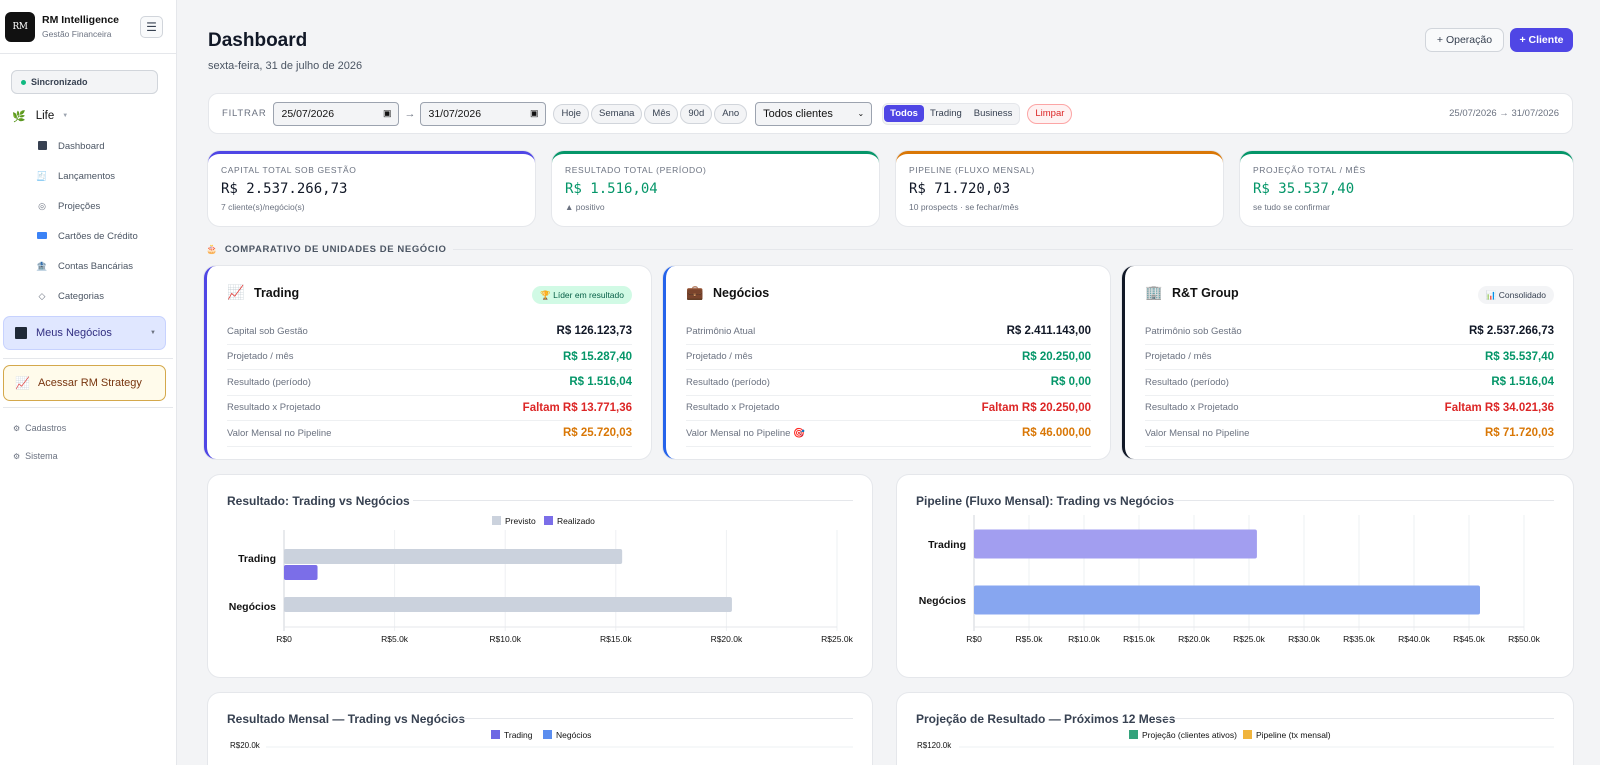 This screenshot has height=765, width=1600. Describe the element at coordinates (252, 607) in the screenshot. I see `category-label: Negócios` at that location.